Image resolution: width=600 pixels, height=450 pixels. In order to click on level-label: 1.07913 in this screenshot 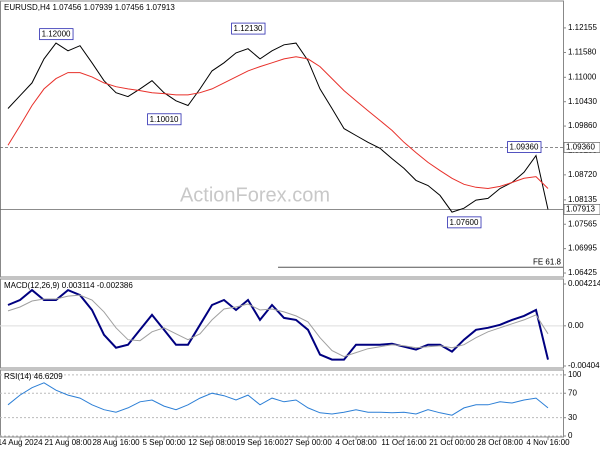, I will do `click(580, 208)`.